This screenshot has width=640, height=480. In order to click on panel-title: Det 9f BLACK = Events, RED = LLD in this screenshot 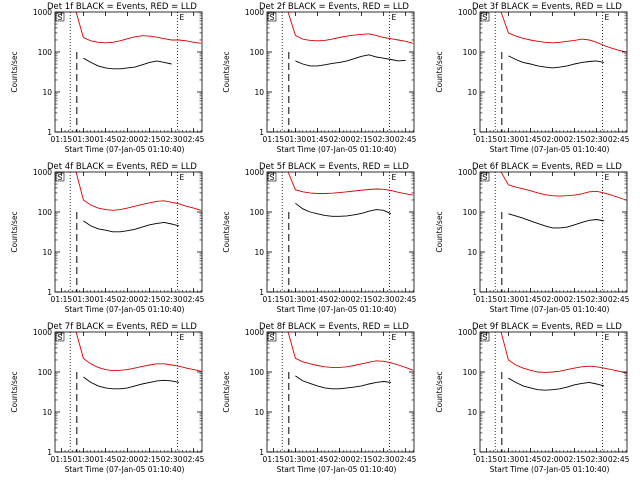, I will do `click(547, 327)`.